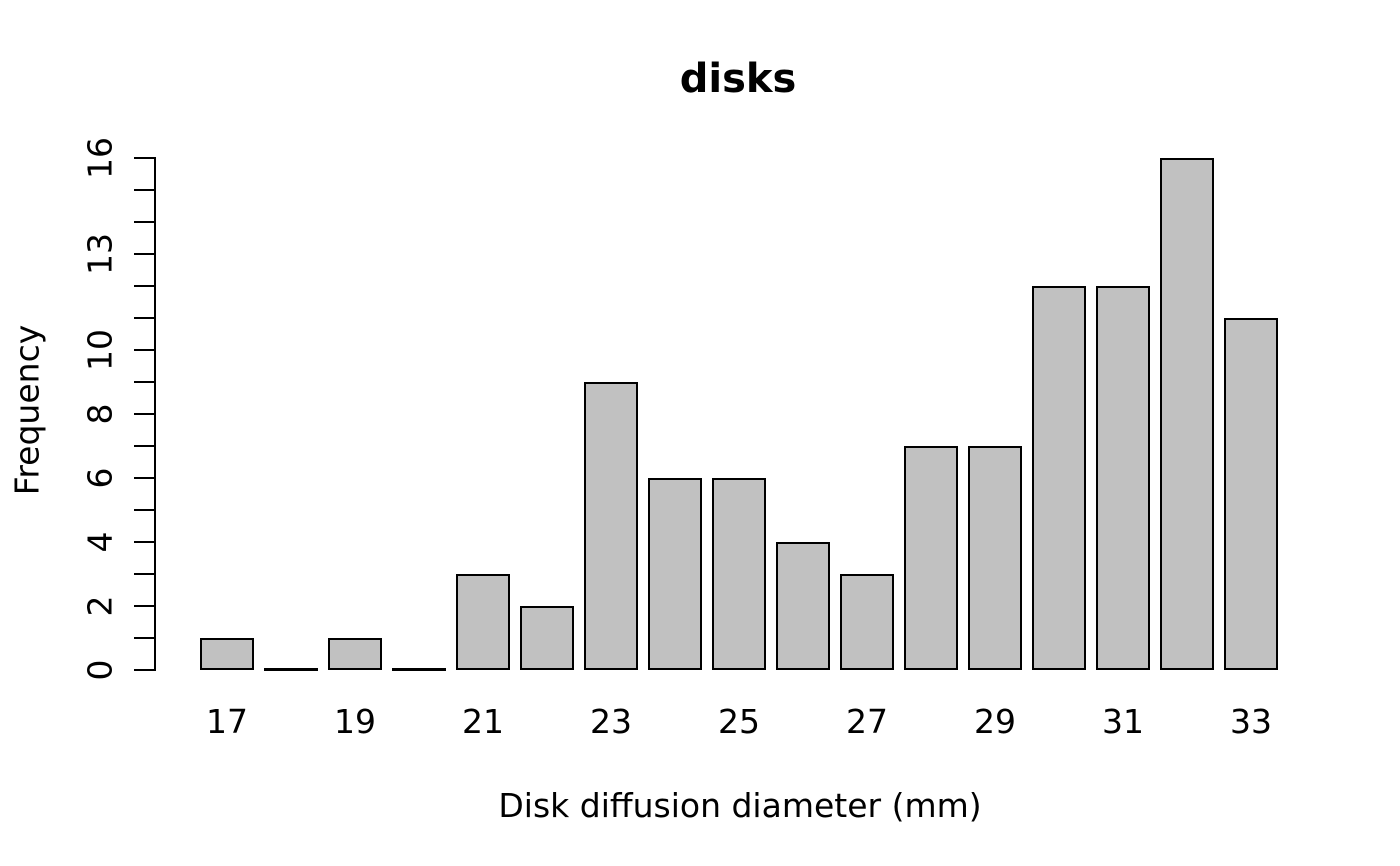  What do you see at coordinates (100, 542) in the screenshot?
I see `y-tick-label: 4` at bounding box center [100, 542].